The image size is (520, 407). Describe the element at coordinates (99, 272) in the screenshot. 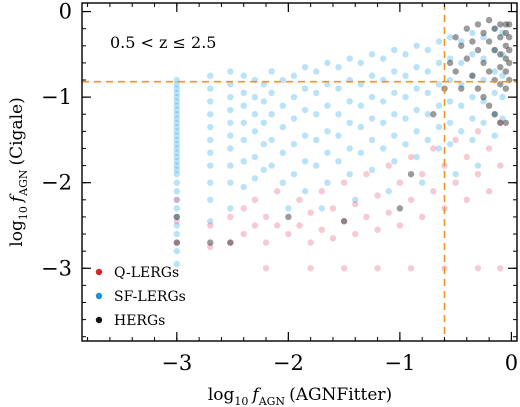

I see `legend-marker-q-lergs` at that location.